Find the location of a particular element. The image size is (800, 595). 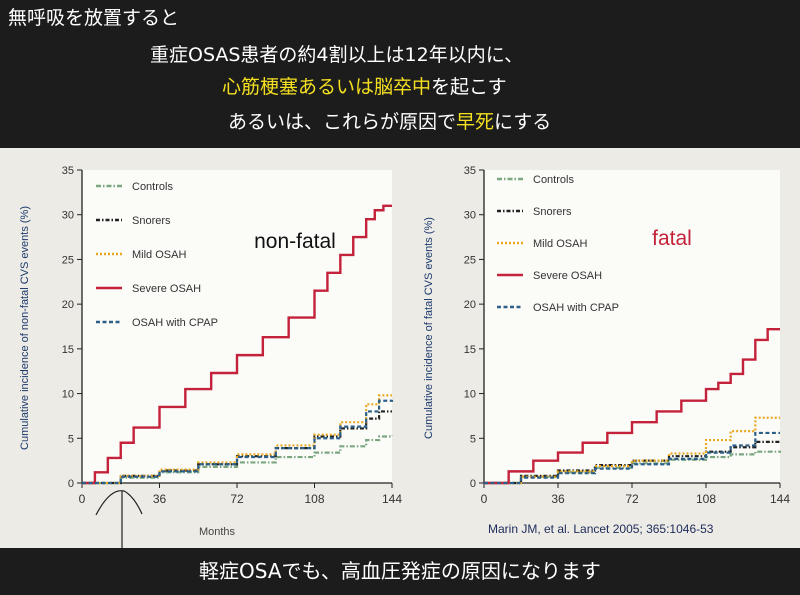

x-axis-label: Months is located at coordinates (217, 532).